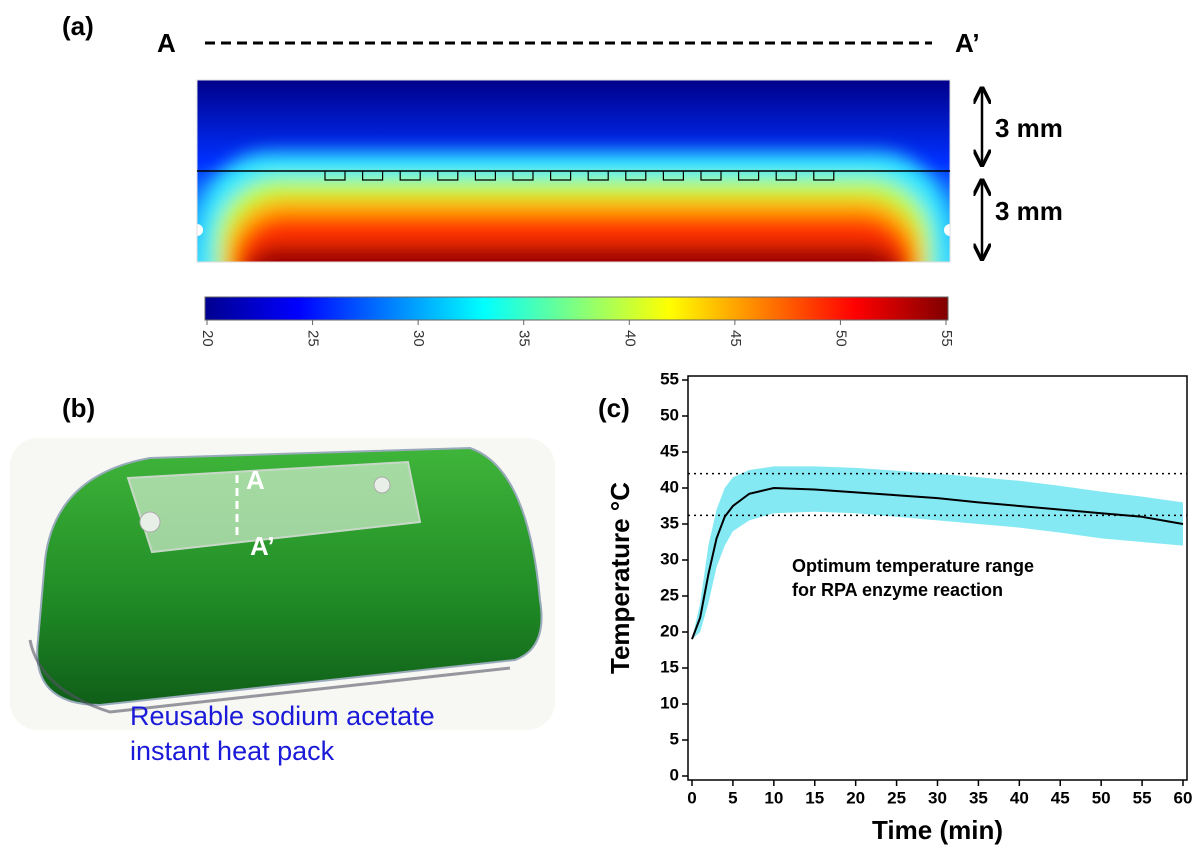  What do you see at coordinates (732, 797) in the screenshot?
I see `x-tick-label: 5` at bounding box center [732, 797].